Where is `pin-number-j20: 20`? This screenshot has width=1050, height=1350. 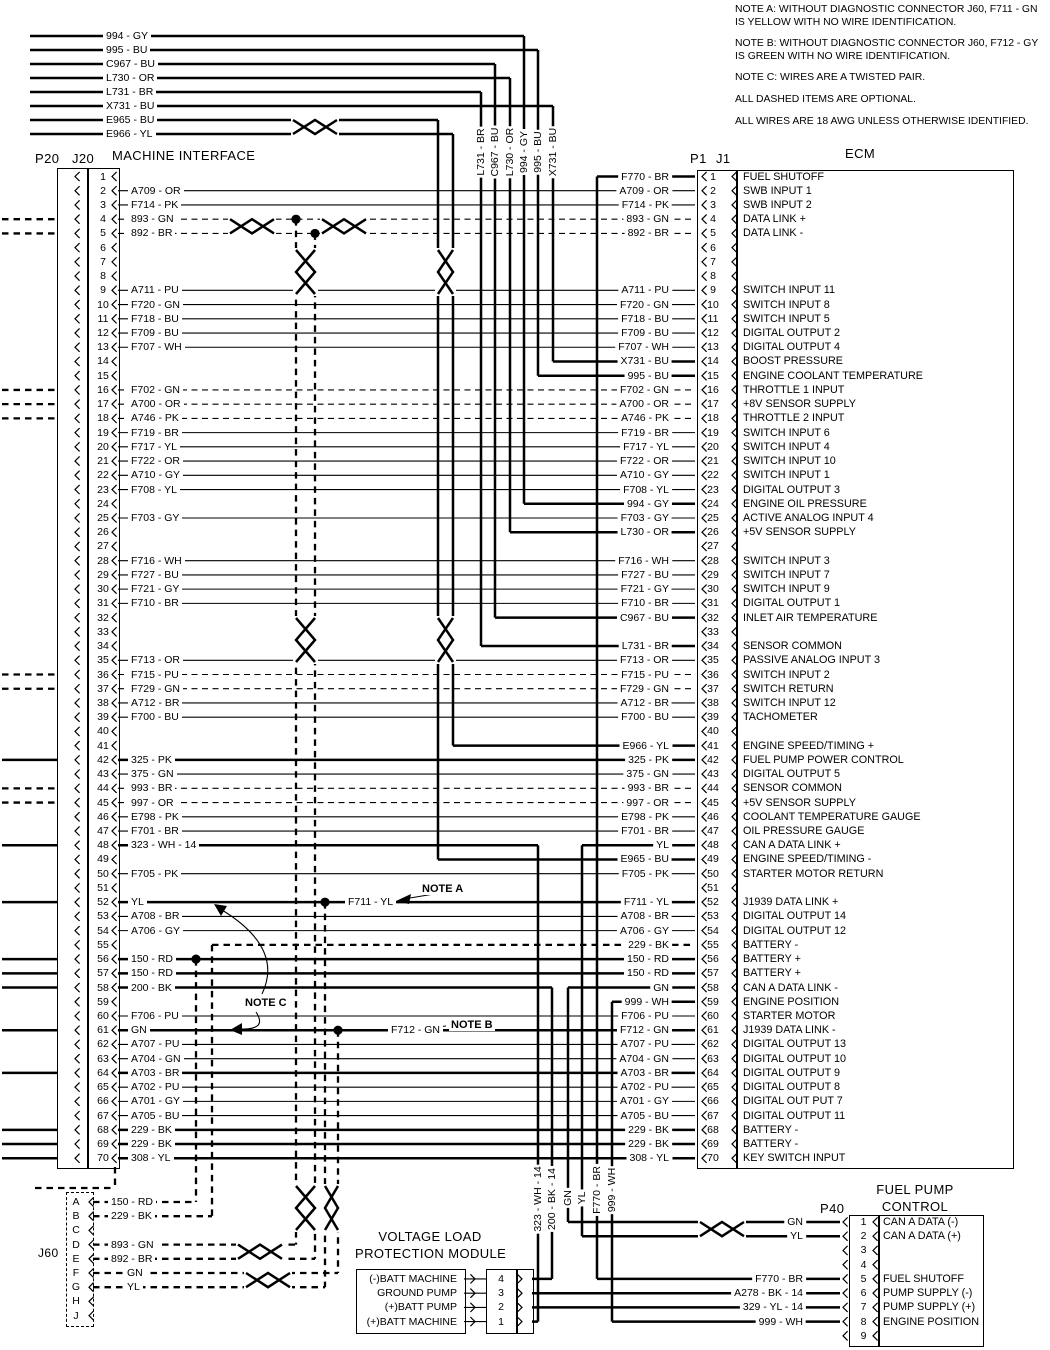
pin-number-j20: 20 is located at coordinates (103, 446).